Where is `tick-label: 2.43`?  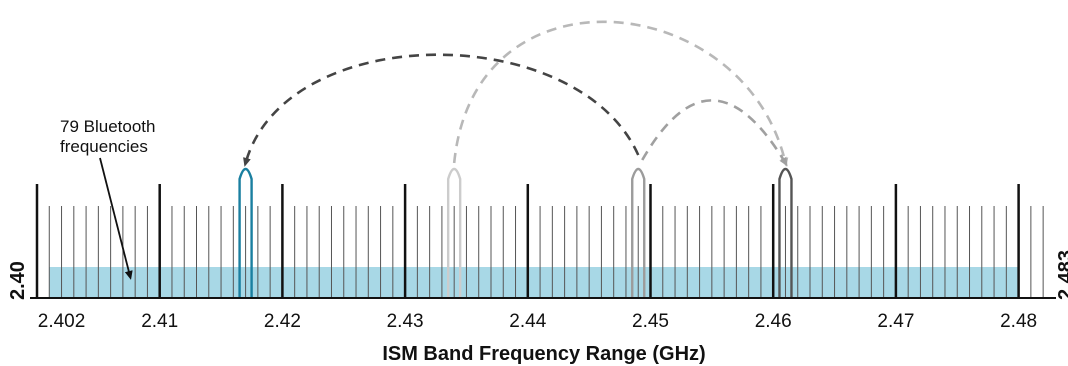 tick-label: 2.43 is located at coordinates (405, 321).